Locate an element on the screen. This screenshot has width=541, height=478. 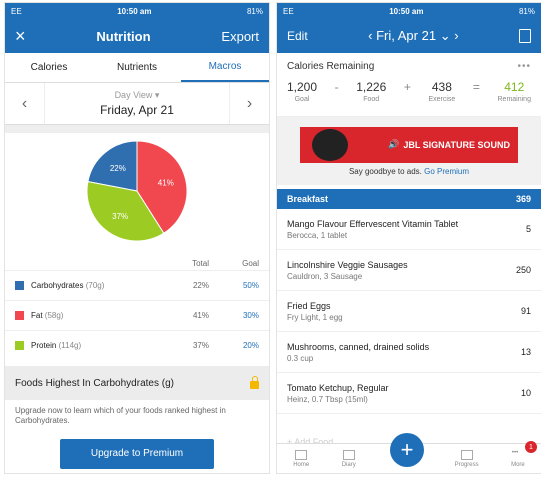
close-icon: × is located at coordinates (20, 35).